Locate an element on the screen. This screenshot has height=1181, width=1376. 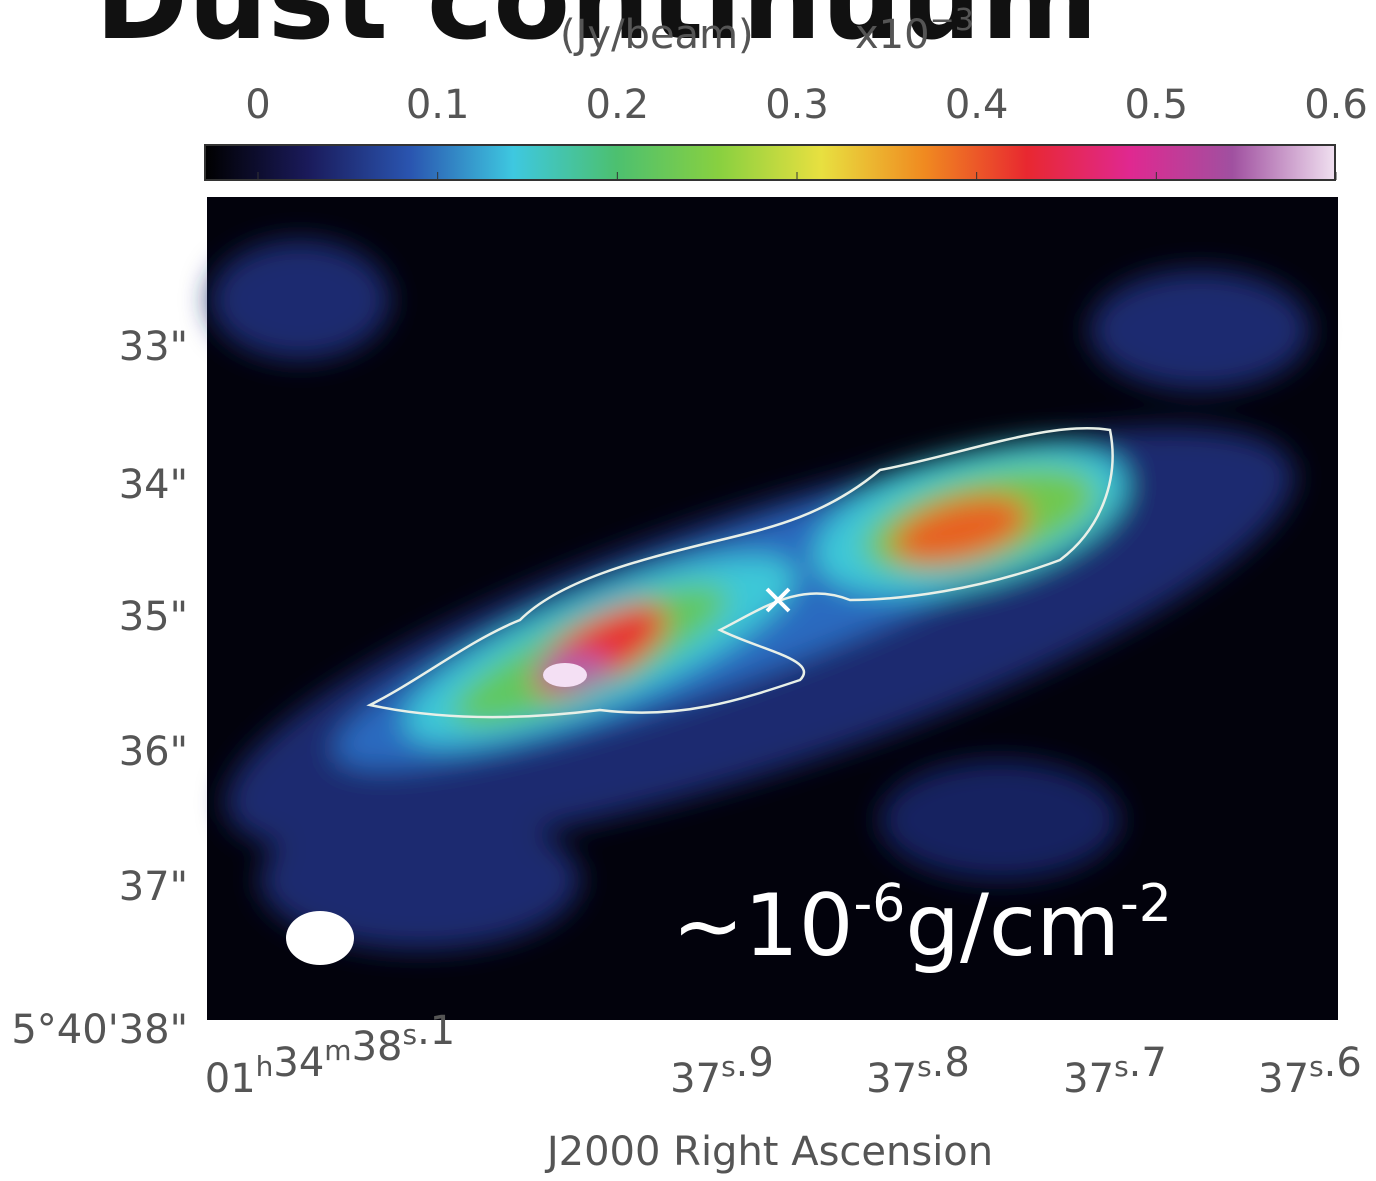
title: Dust continuum is located at coordinates (596, 32).